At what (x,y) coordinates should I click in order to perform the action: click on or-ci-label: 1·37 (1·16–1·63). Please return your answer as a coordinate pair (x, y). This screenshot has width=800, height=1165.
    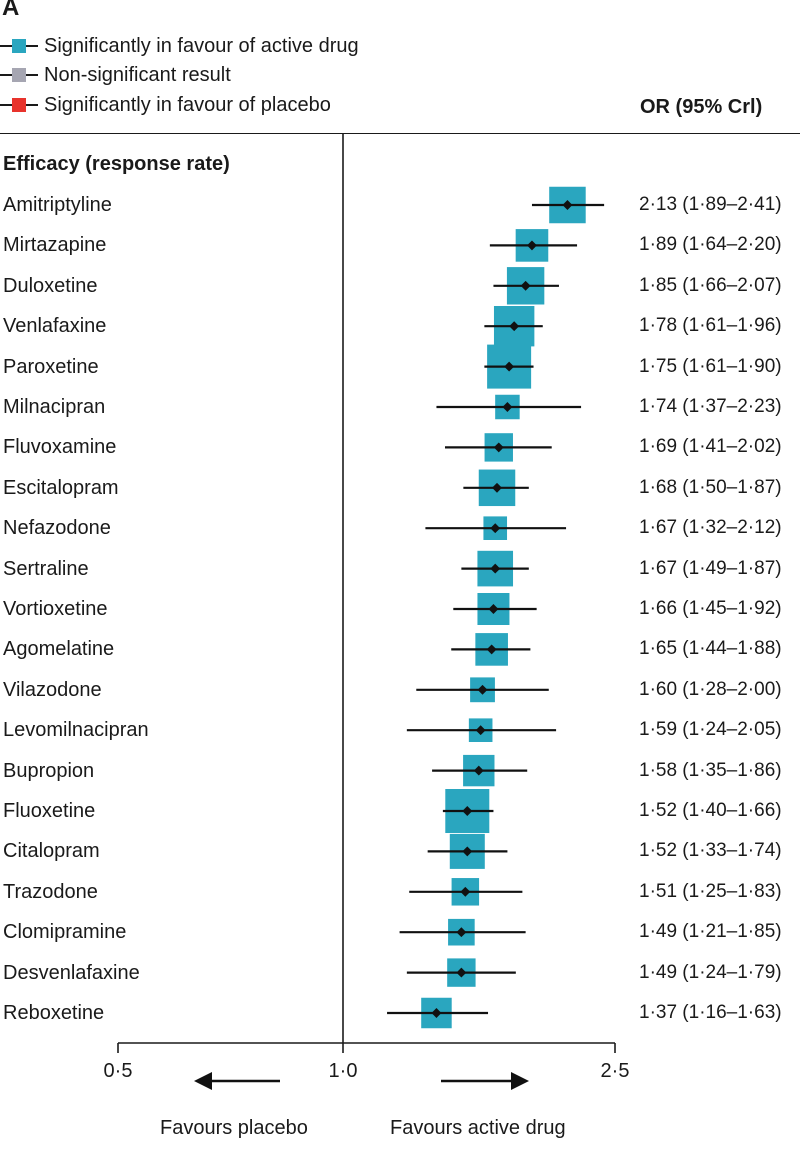
    Looking at the image, I should click on (710, 1012).